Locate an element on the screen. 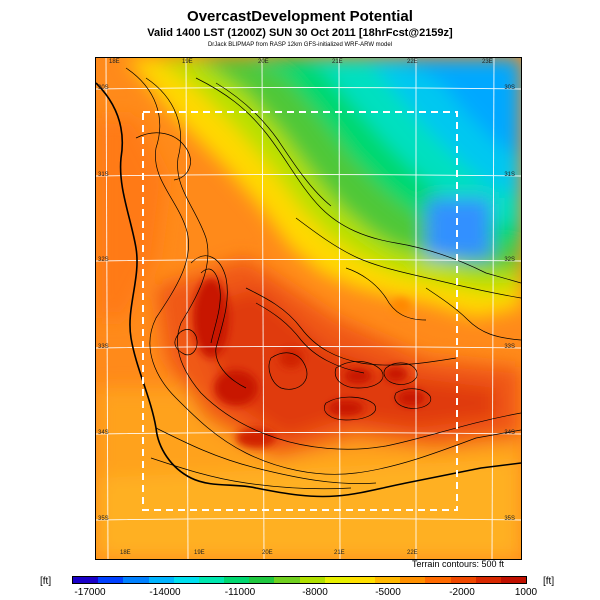 This screenshot has width=600, height=600. unit-label-left: [ft] is located at coordinates (46, 581).